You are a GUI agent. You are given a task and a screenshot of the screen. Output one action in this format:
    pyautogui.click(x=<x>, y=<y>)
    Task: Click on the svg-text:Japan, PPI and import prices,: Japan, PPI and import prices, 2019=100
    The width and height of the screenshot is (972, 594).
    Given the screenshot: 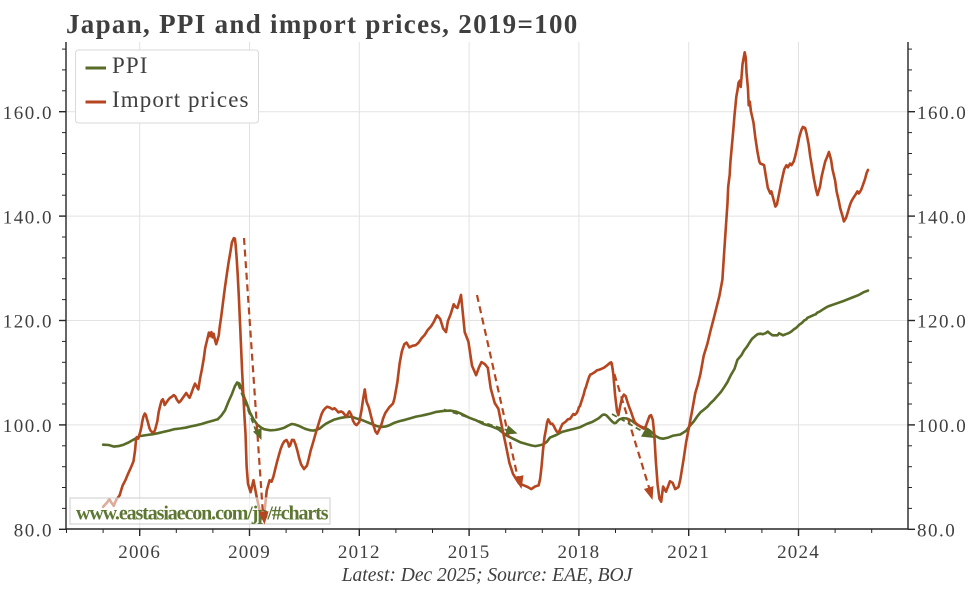 What is the action you would take?
    pyautogui.click(x=322, y=24)
    